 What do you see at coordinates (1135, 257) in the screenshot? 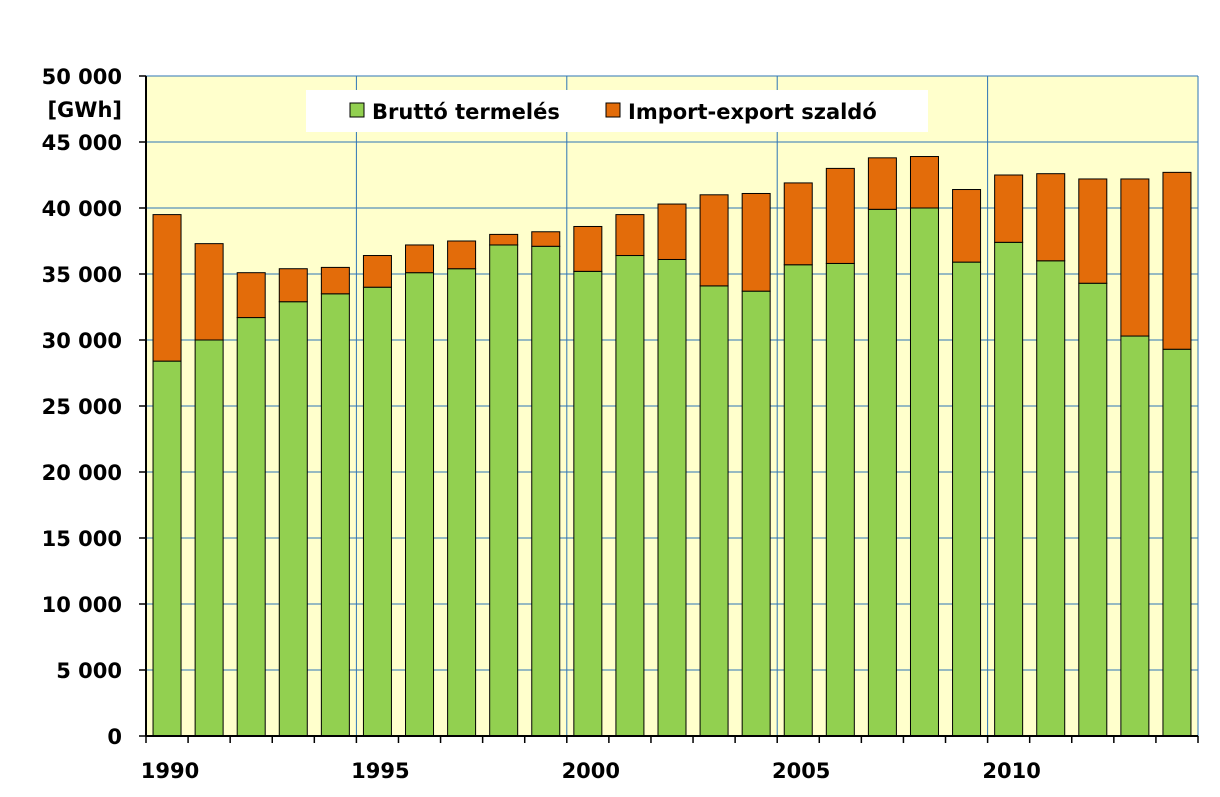
I see `bar-import-export-szaldo-2013` at bounding box center [1135, 257].